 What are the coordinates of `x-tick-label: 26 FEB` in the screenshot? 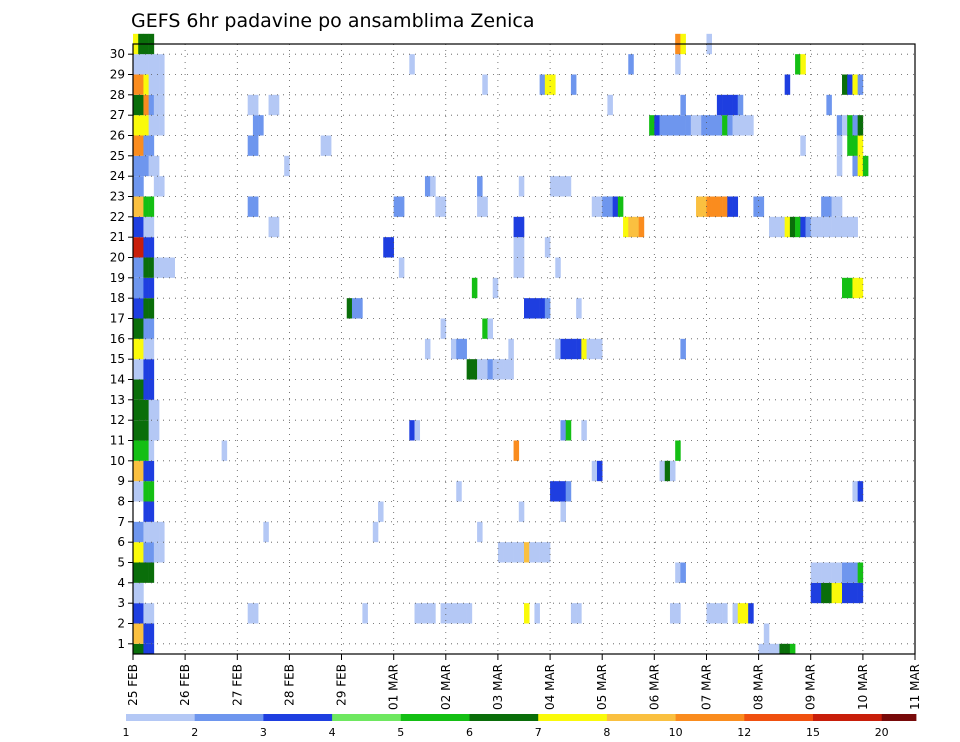 It's located at (185, 685).